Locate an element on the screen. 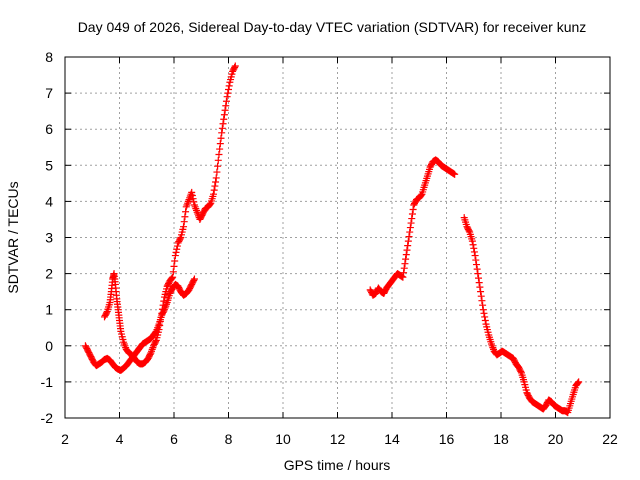 Image resolution: width=640 pixels, height=480 pixels. x-tick-label: 12 is located at coordinates (338, 439).